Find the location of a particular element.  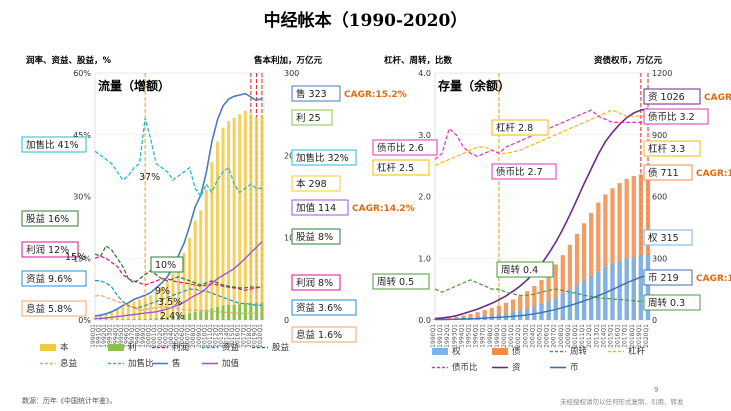

flow-x-tick-label: 2010Q1 is located at coordinates (204, 336).